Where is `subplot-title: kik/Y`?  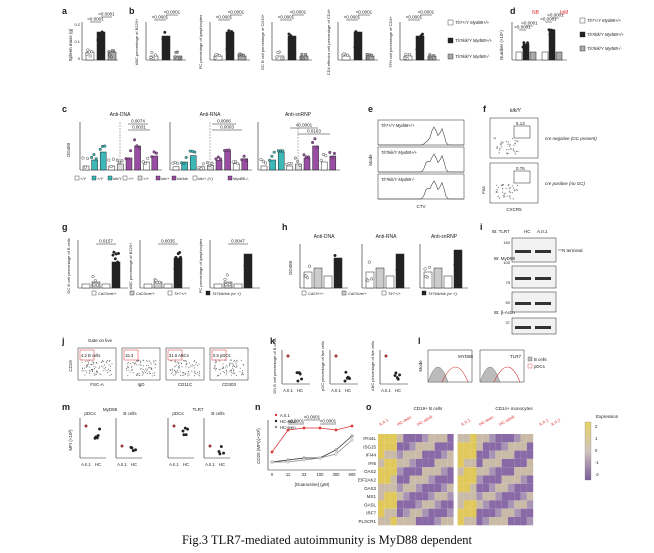 subplot-title: kik/Y is located at coordinates (516, 111).